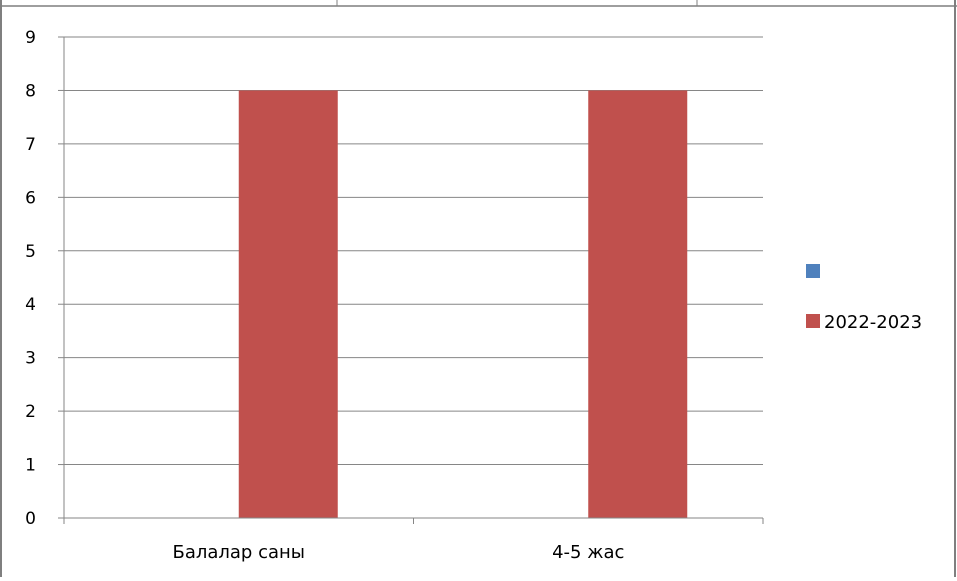  Describe the element at coordinates (30, 359) in the screenshot. I see `y-tick-label: 3` at that location.